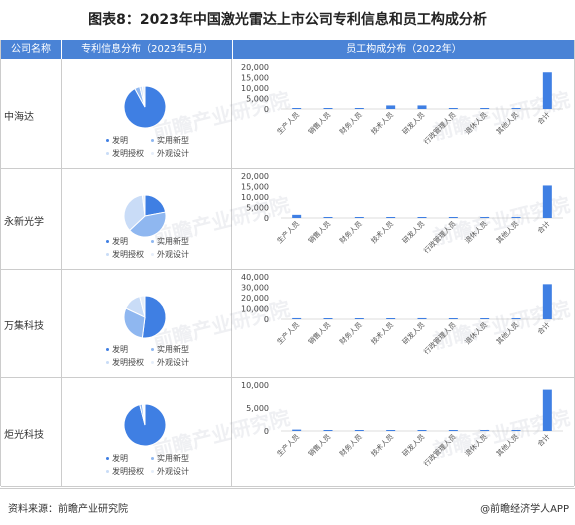 The width and height of the screenshot is (575, 525). Describe the element at coordinates (287, 488) in the screenshot. I see `footer-divider` at that location.